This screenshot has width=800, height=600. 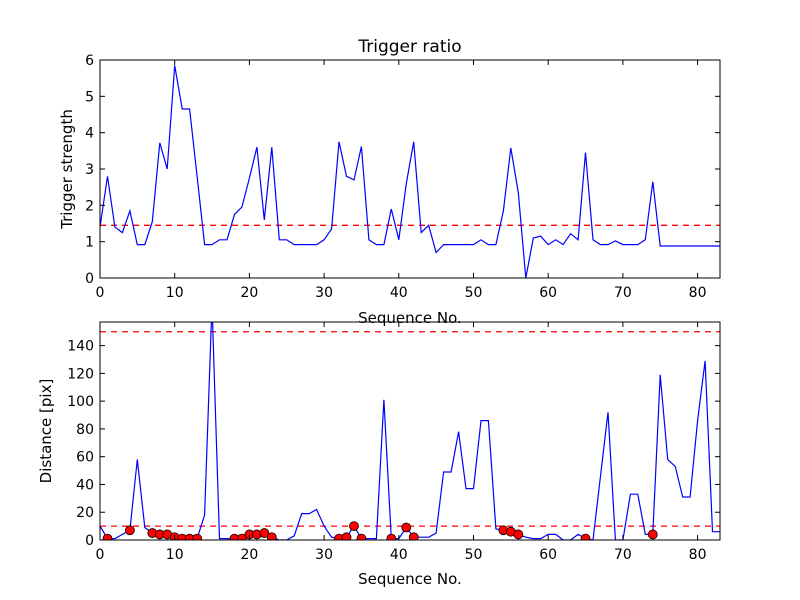 I want to click on y-tick-label: 80, so click(x=85, y=430).